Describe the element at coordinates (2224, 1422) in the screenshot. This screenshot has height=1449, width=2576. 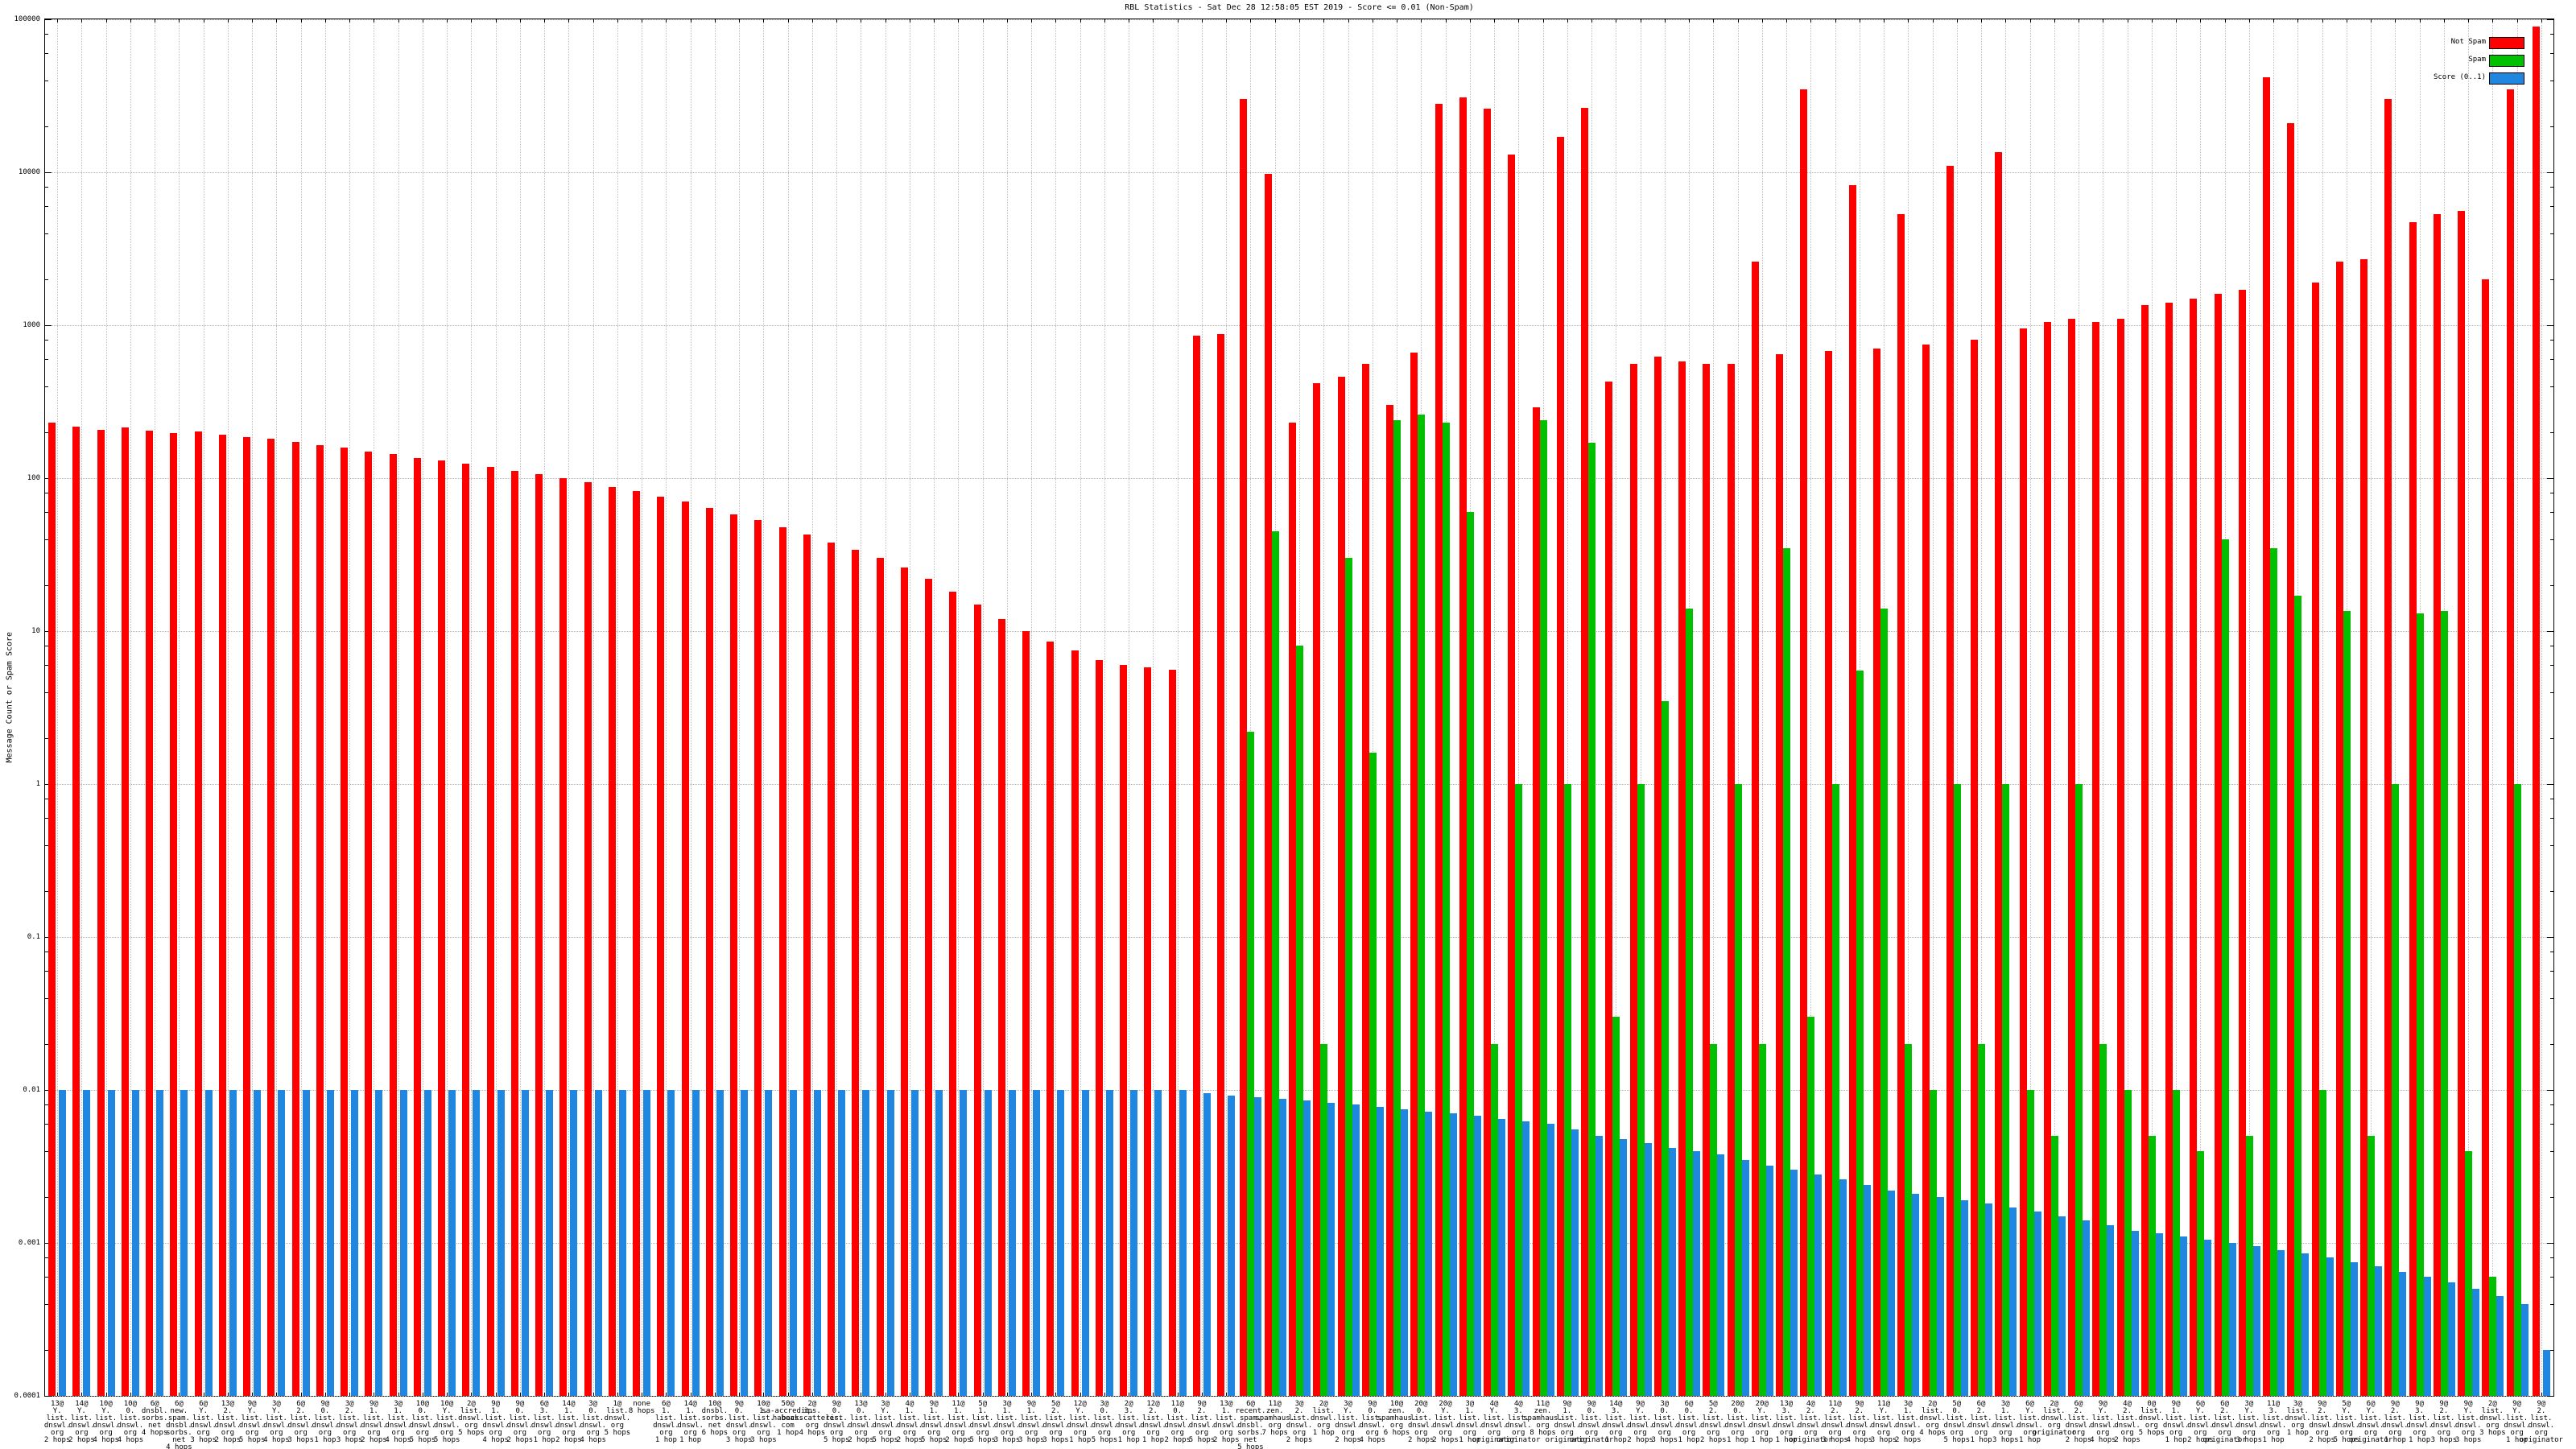
I see `x-tick-label: 6@ 2. list. dnswl. org originator` at that location.